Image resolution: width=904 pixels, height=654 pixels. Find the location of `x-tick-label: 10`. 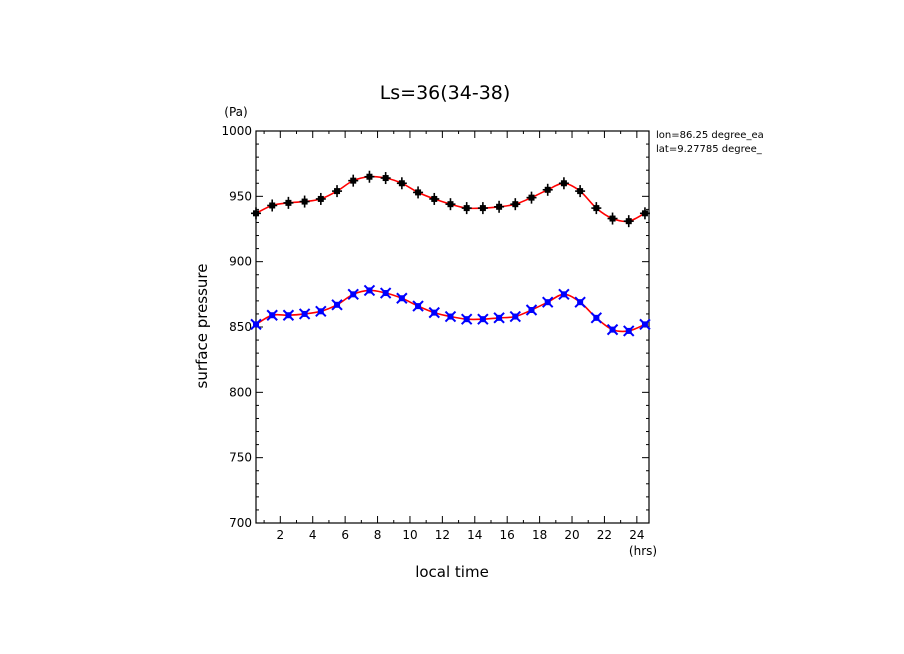

x-tick-label: 10 is located at coordinates (409, 535).